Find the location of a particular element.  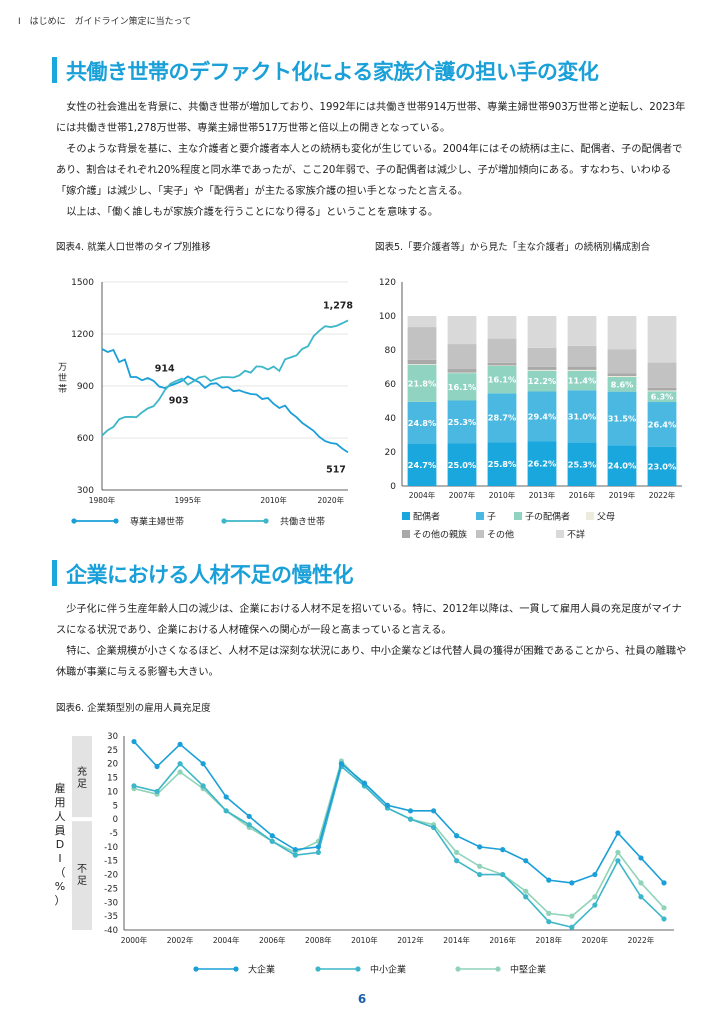

fig6-xtick-label: 2008年 is located at coordinates (318, 940).